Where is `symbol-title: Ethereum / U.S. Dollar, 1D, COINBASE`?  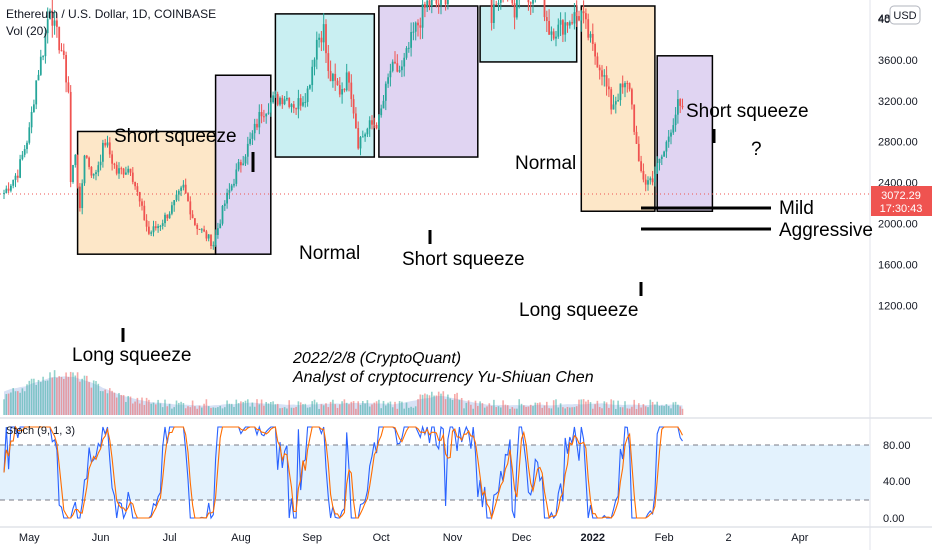 symbol-title: Ethereum / U.S. Dollar, 1D, COINBASE is located at coordinates (111, 14).